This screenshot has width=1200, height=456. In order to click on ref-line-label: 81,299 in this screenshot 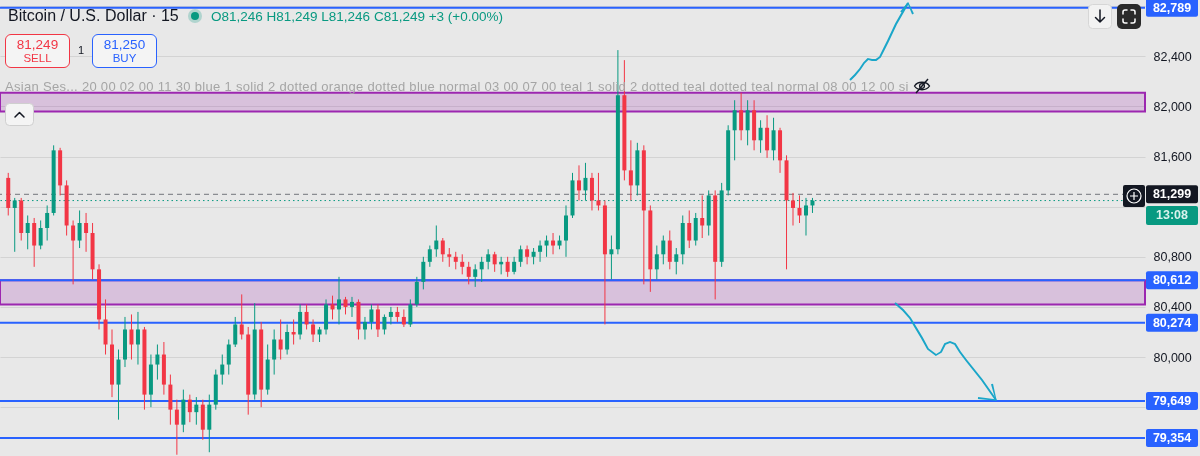, I will do `click(1172, 194)`.